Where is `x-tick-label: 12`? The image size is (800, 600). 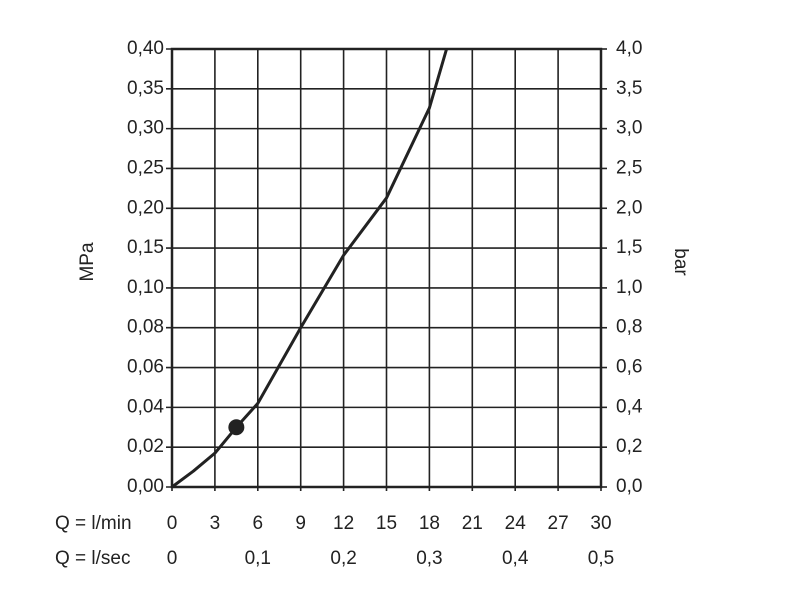 x-tick-label: 12 is located at coordinates (343, 523).